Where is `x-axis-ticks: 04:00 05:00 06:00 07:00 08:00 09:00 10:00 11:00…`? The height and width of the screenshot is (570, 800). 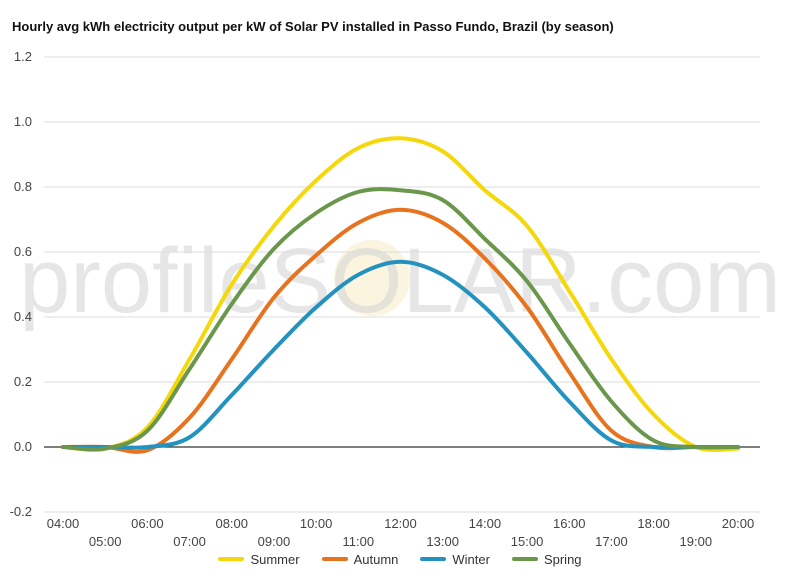
x-axis-ticks: 04:00 05:00 06:00 07:00 08:00 09:00 10:00 11:00… is located at coordinates (401, 532).